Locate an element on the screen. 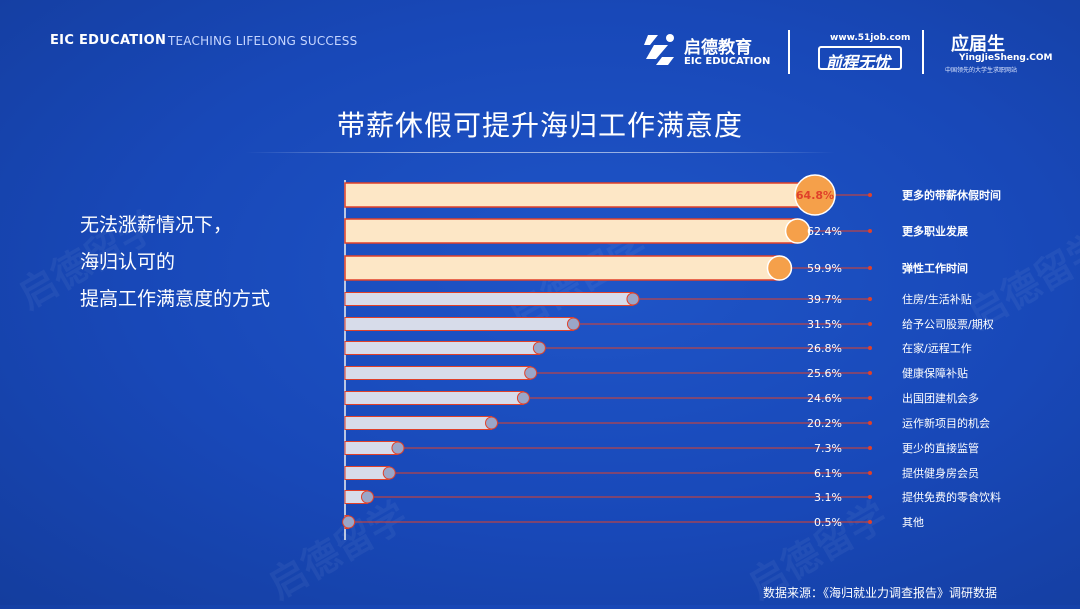 The height and width of the screenshot is (609, 1080). category-label: 其他 is located at coordinates (913, 522).